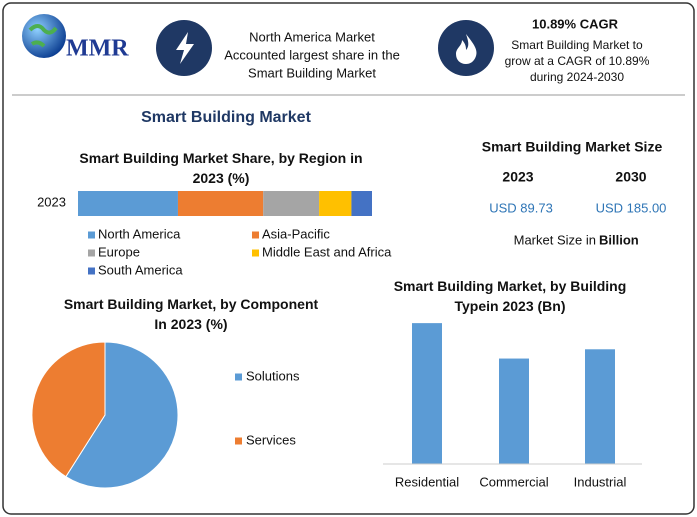 The width and height of the screenshot is (697, 517). I want to click on header-text: Accounted largest share in the, so click(312, 54).